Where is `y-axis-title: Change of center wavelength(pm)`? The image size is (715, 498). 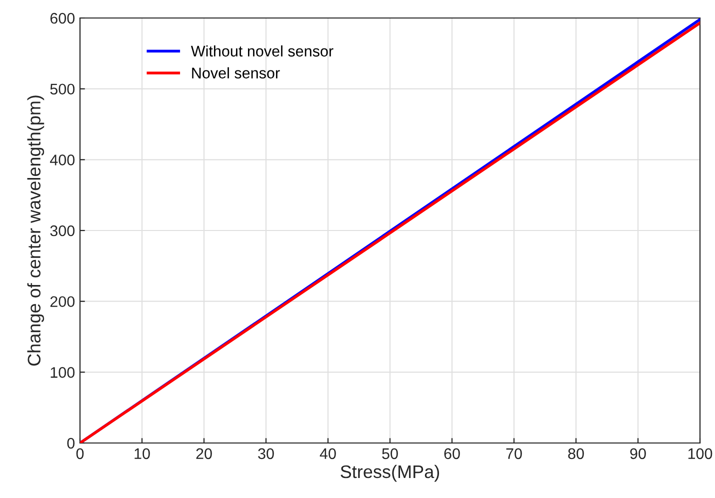 y-axis-title: Change of center wavelength(pm) is located at coordinates (35, 231).